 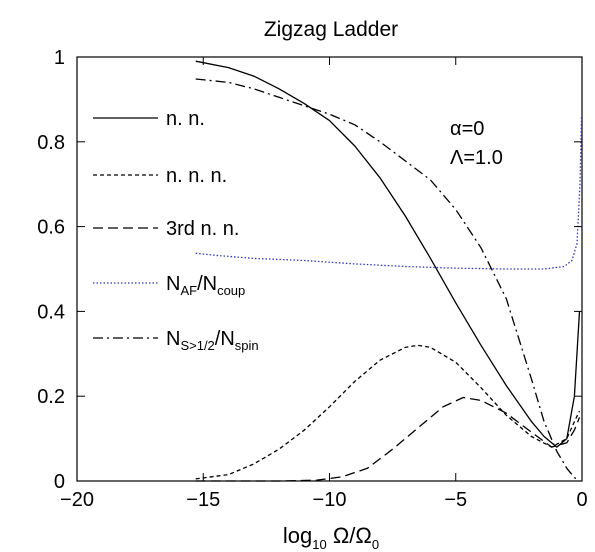 What do you see at coordinates (51, 228) in the screenshot?
I see `y-tick-label: 0.6` at bounding box center [51, 228].